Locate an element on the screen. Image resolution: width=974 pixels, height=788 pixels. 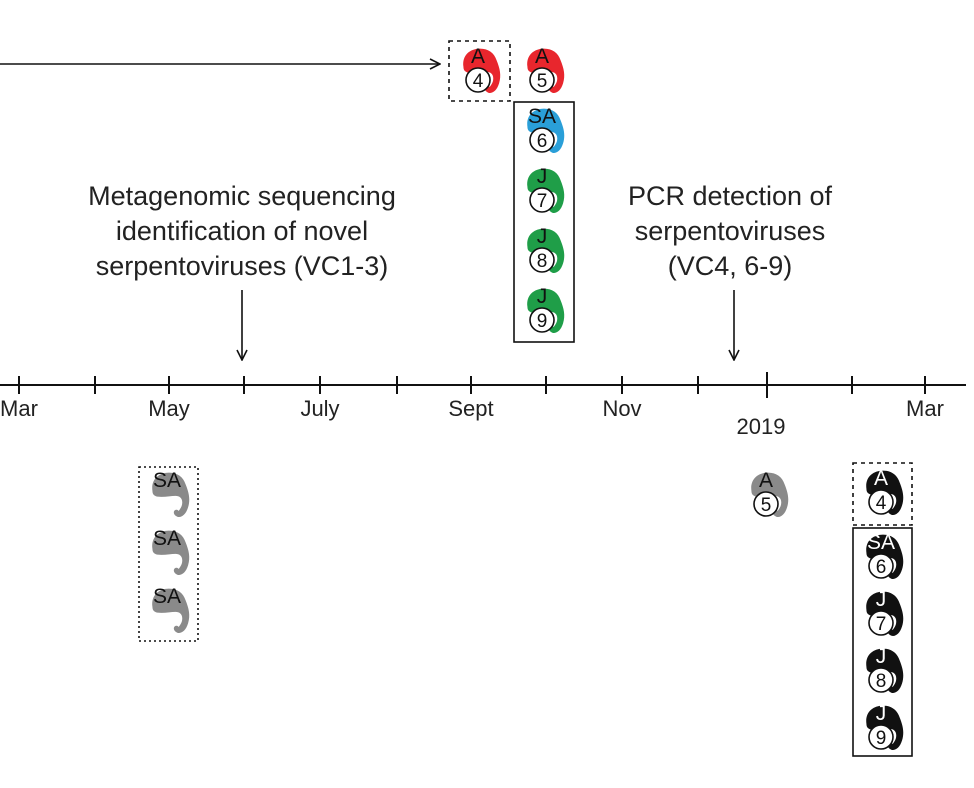
year-label: 2019 is located at coordinates (761, 426).